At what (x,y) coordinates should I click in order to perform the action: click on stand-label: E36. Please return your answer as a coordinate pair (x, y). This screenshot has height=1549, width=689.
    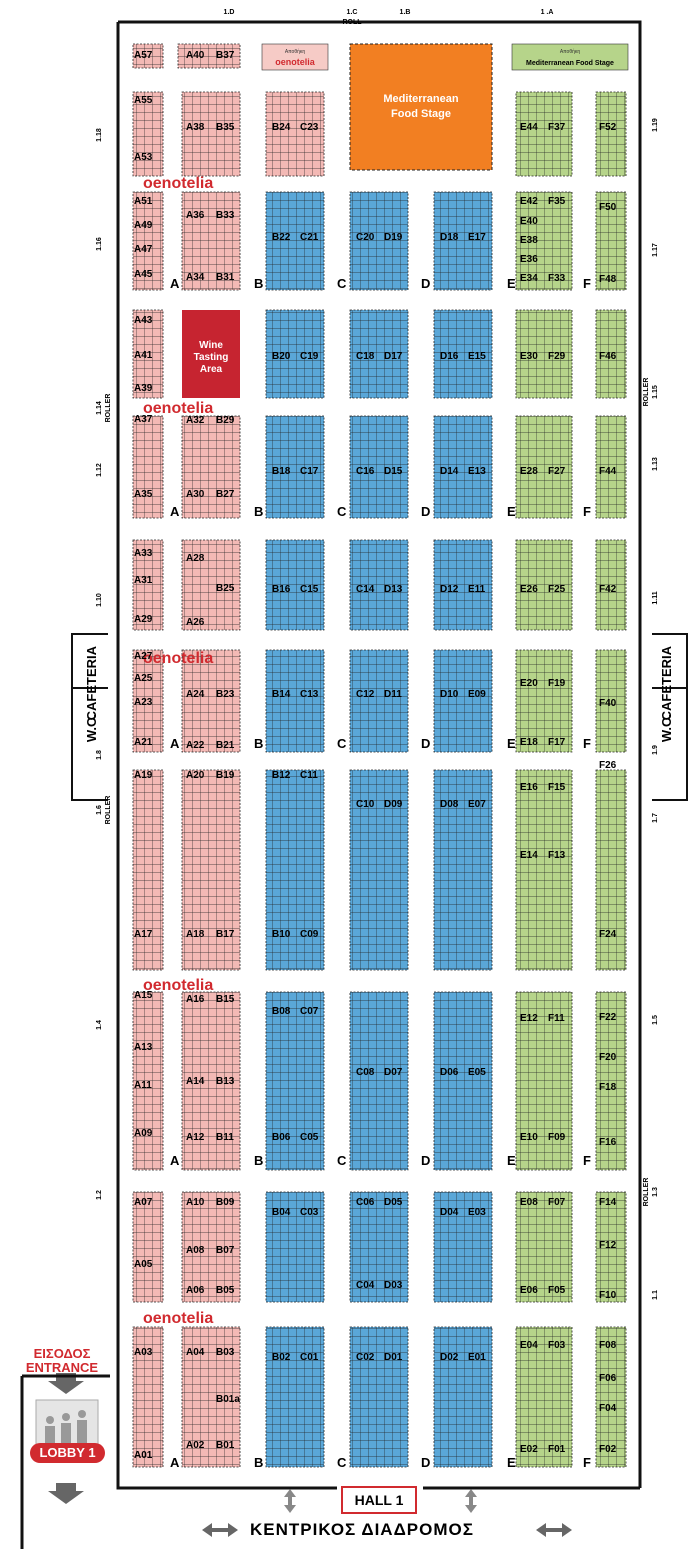
    Looking at the image, I should click on (529, 259).